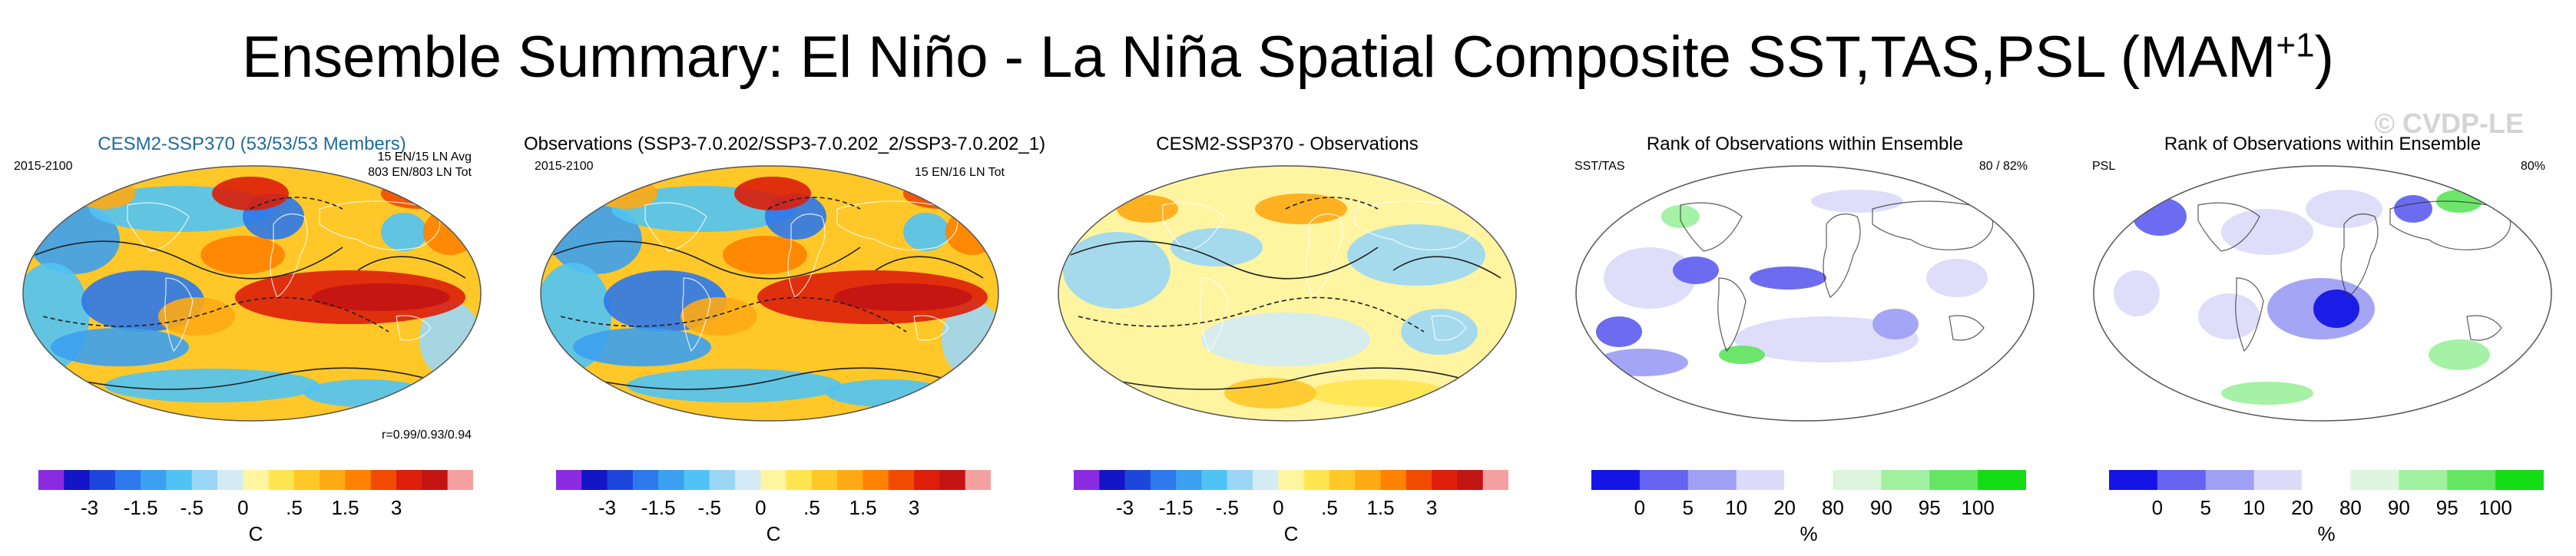 The width and height of the screenshot is (2576, 556). Describe the element at coordinates (1977, 507) in the screenshot. I see `colorbar-tick-label: 100` at that location.